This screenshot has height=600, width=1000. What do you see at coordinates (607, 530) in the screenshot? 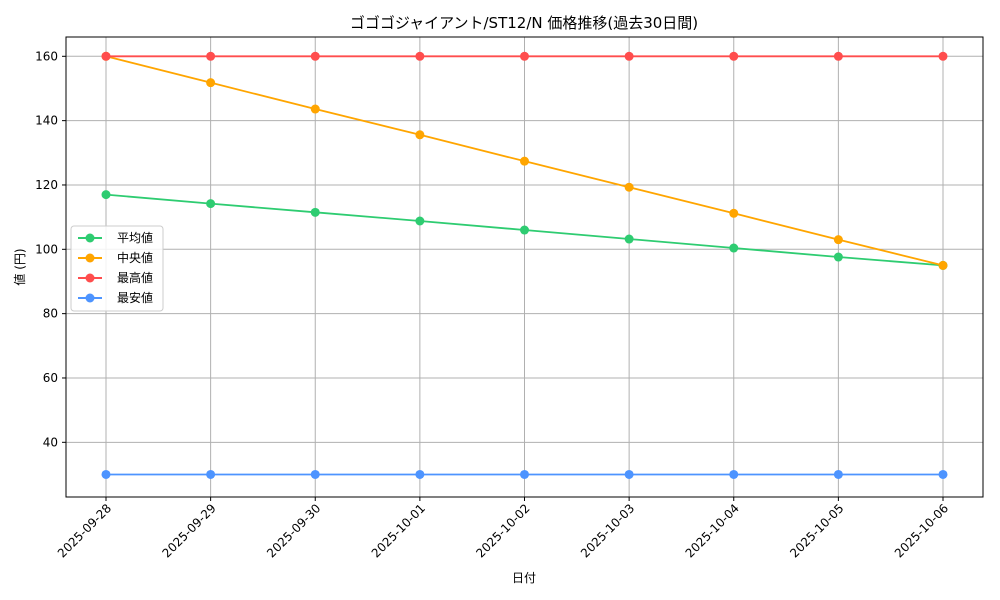
I see `x-tick-label: 2025-10-03` at bounding box center [607, 530].